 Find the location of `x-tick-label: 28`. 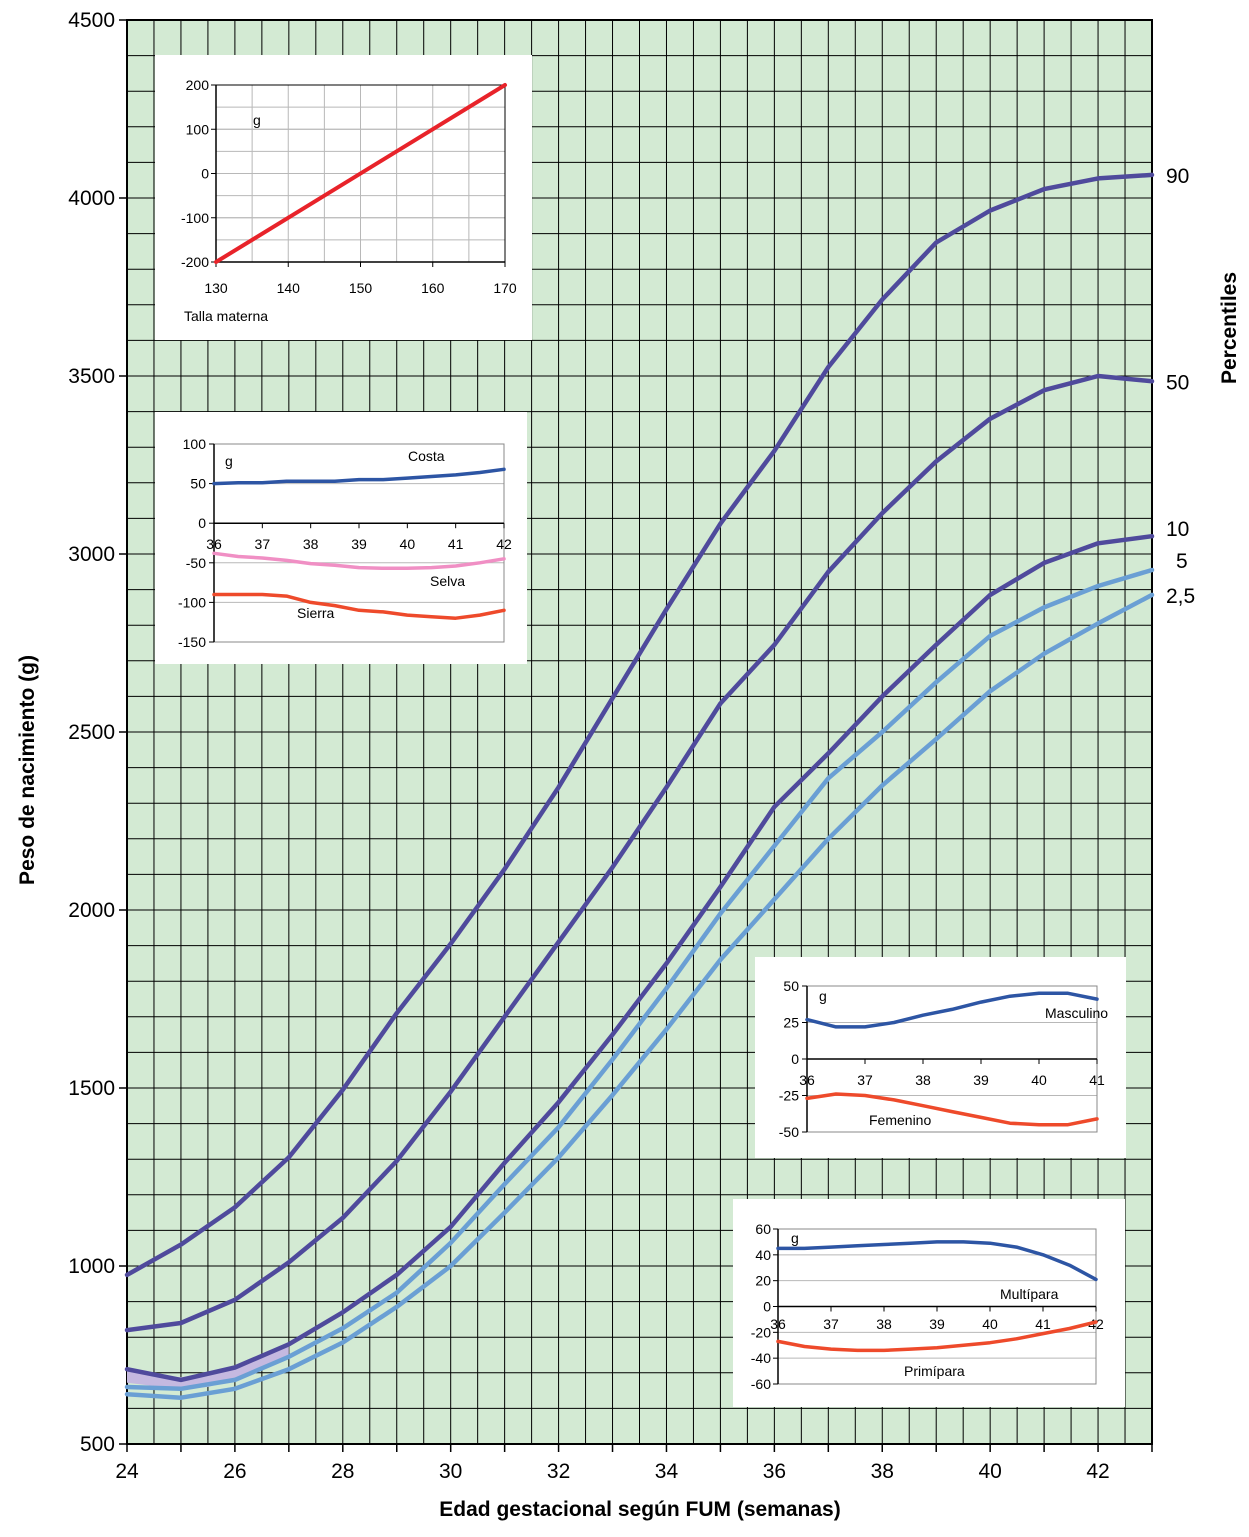

x-tick-label: 28 is located at coordinates (342, 1471).